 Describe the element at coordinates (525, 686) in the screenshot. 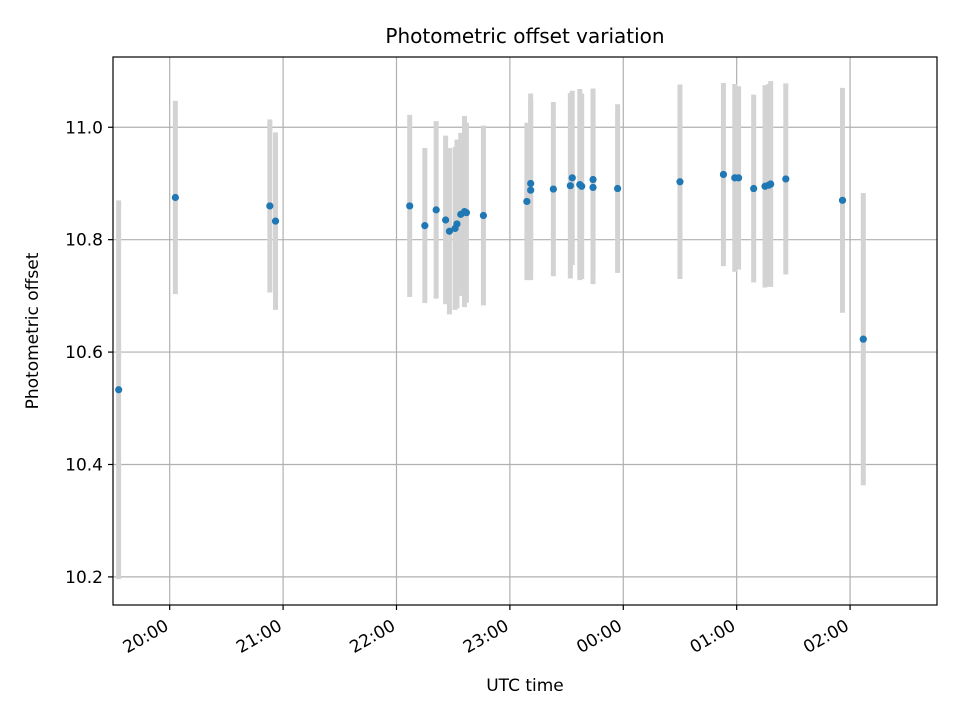

I see `x-axis-title: UTC time` at that location.